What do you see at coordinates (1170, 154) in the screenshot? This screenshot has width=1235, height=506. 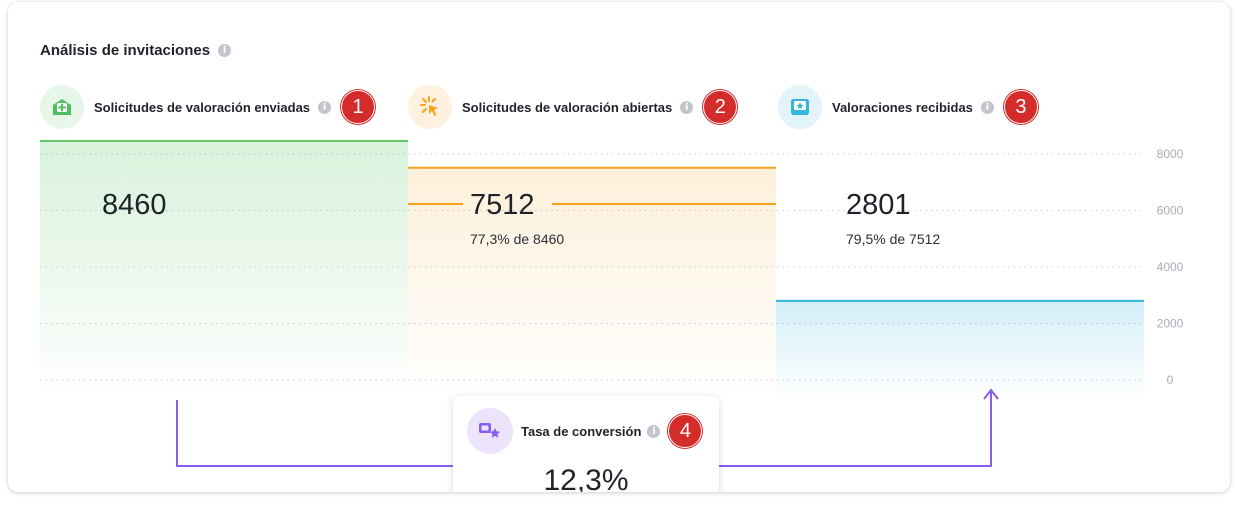 I see `y-tick-label: 8000` at bounding box center [1170, 154].